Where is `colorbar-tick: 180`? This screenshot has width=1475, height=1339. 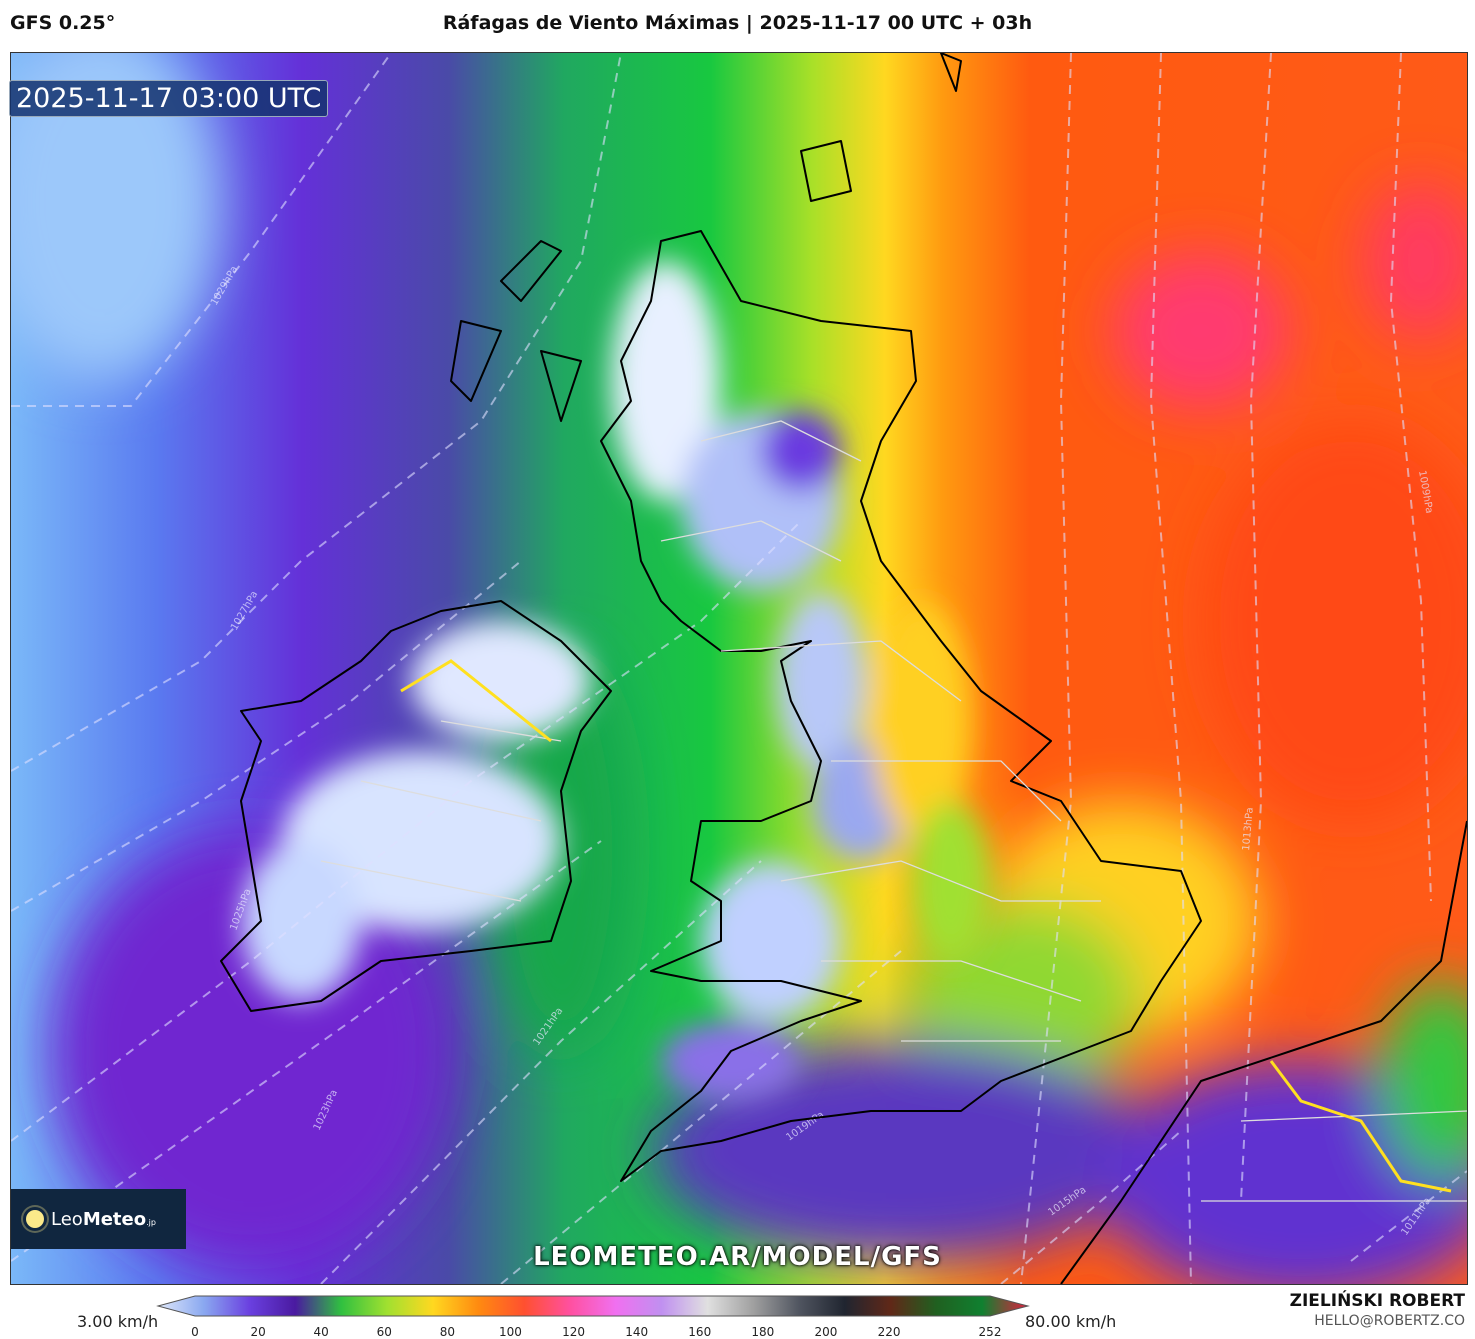
colorbar-tick: 180 is located at coordinates (763, 1332).